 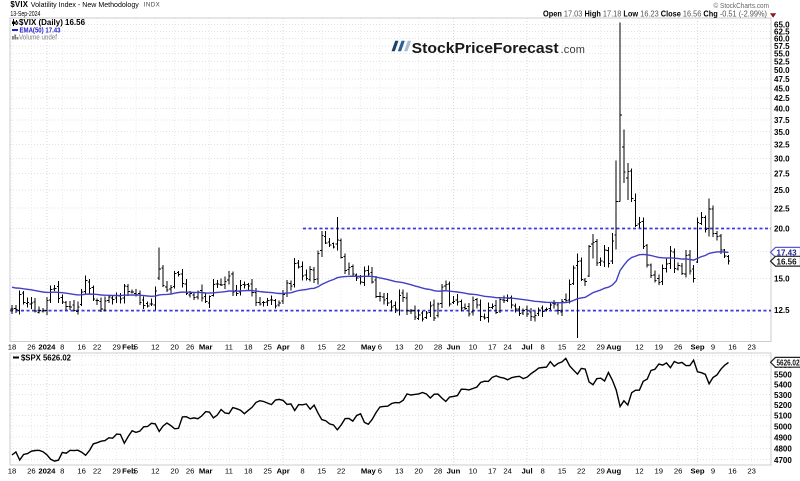 I want to click on svg-text: 57.5, so click(x=782, y=46).